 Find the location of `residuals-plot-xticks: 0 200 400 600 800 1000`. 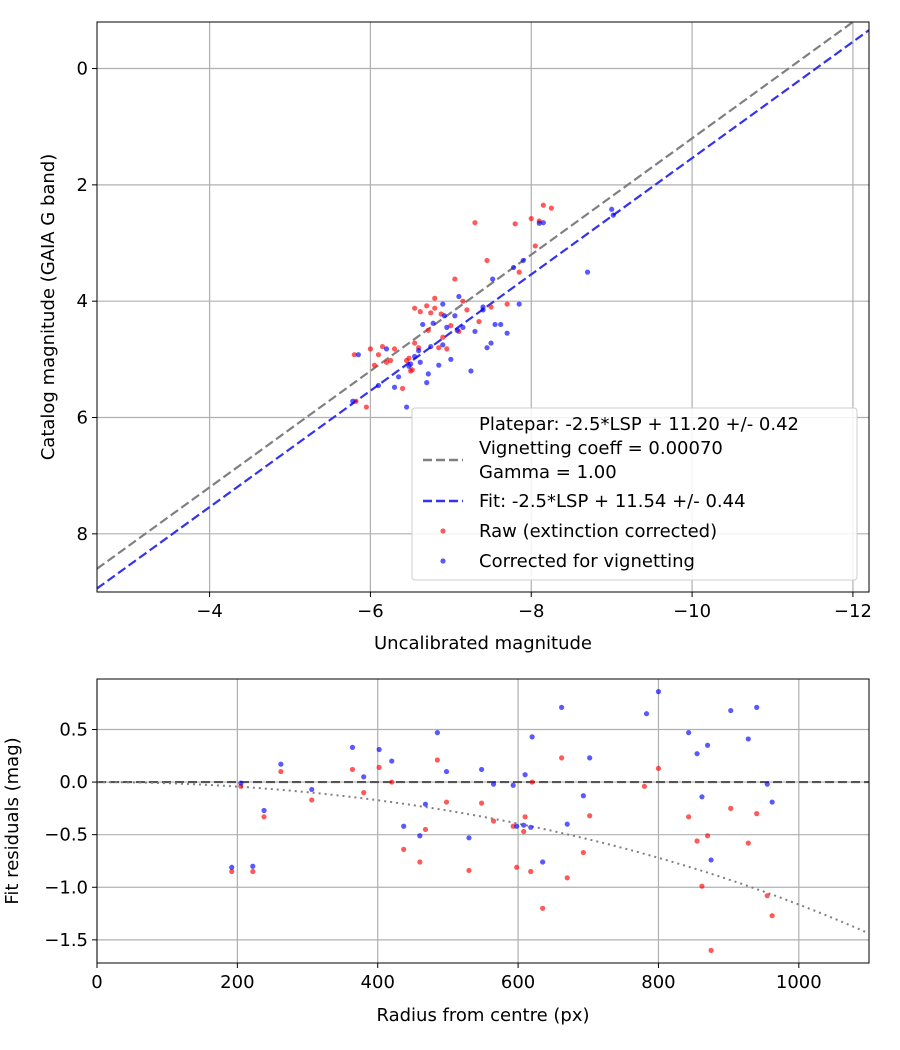

residuals-plot-xticks: 0 200 400 600 800 1000 is located at coordinates (456, 978).